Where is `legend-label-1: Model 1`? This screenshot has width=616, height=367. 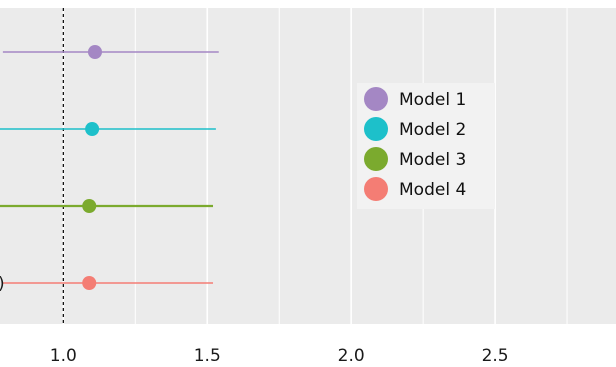 legend-label-1: Model 1 is located at coordinates (432, 100).